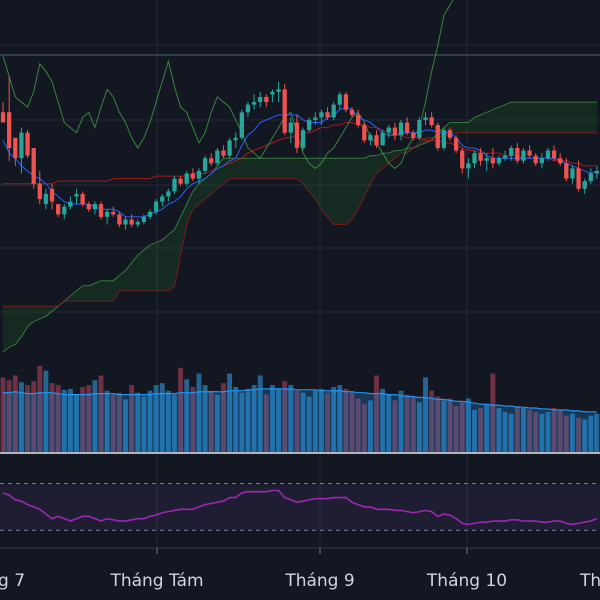 The image size is (600, 600). Describe the element at coordinates (300, 506) in the screenshot. I see `rsi-pane` at that location.